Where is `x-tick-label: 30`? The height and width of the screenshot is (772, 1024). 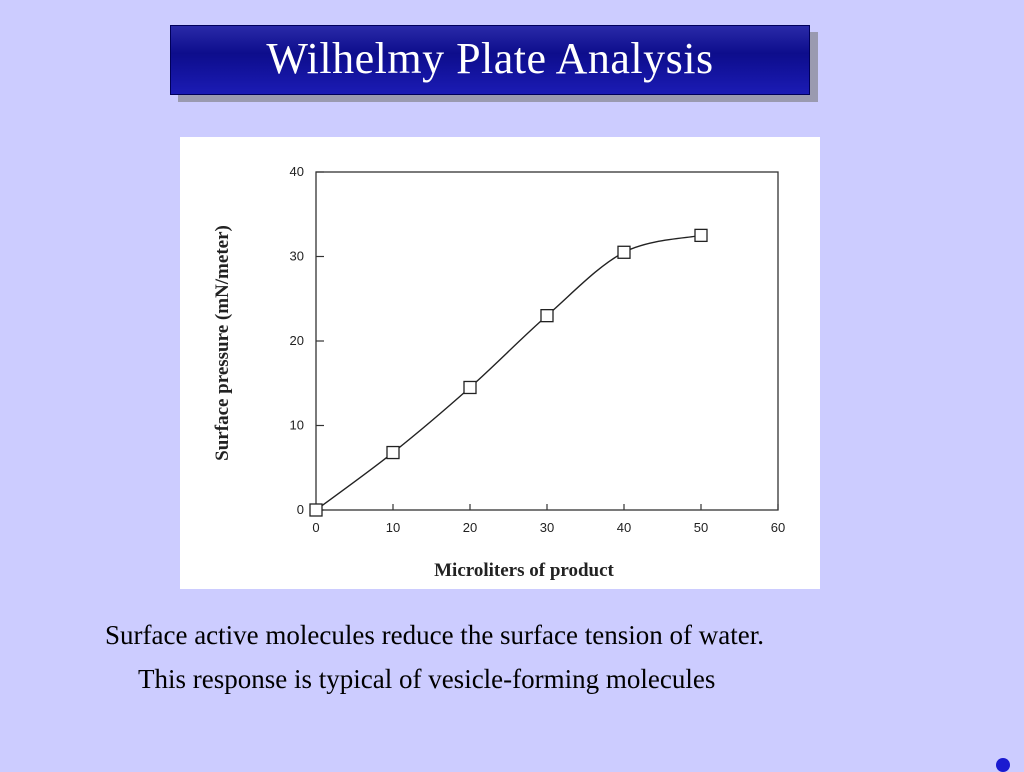 x-tick-label: 30 is located at coordinates (547, 527).